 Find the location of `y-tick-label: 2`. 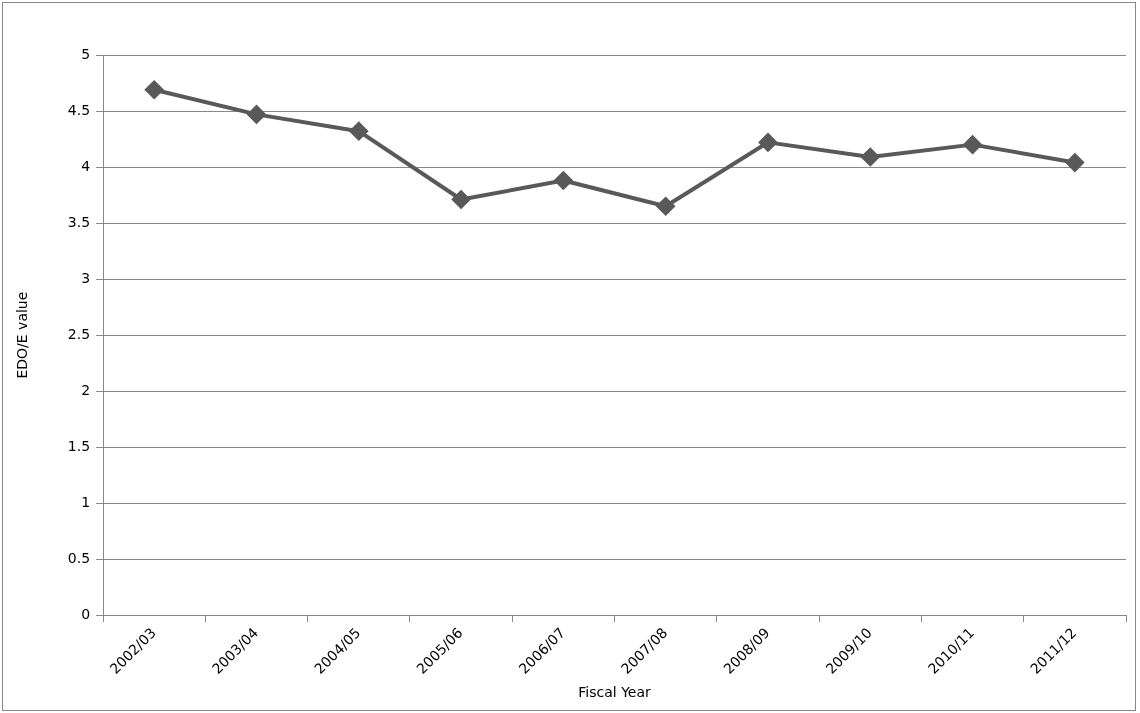

y-tick-label: 2 is located at coordinates (86, 389).